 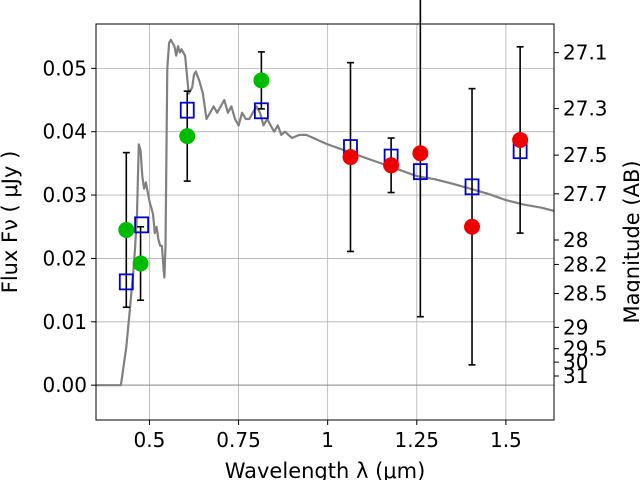 What do you see at coordinates (64, 68) in the screenshot?
I see `y-tick-label: 0.05` at bounding box center [64, 68].